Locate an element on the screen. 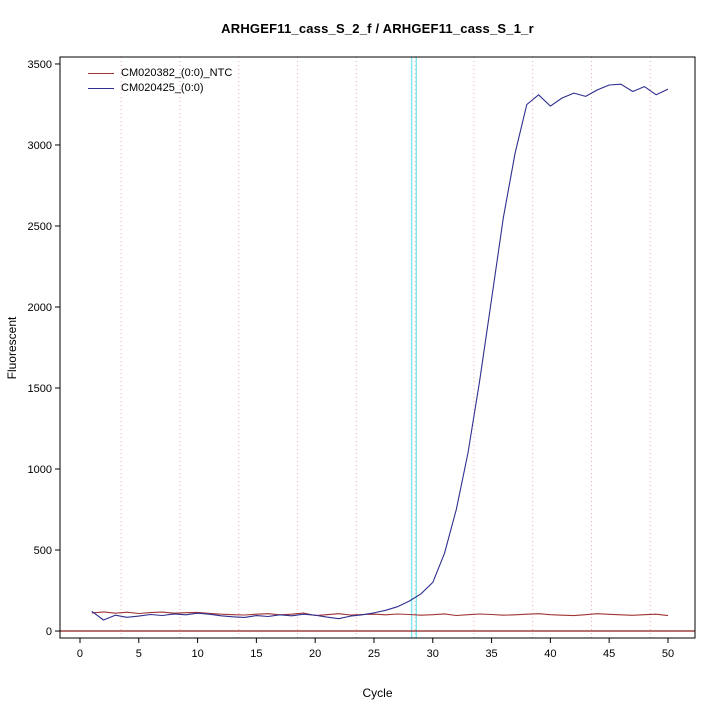 The height and width of the screenshot is (720, 720). y-tick-label: 3000 is located at coordinates (40, 146).